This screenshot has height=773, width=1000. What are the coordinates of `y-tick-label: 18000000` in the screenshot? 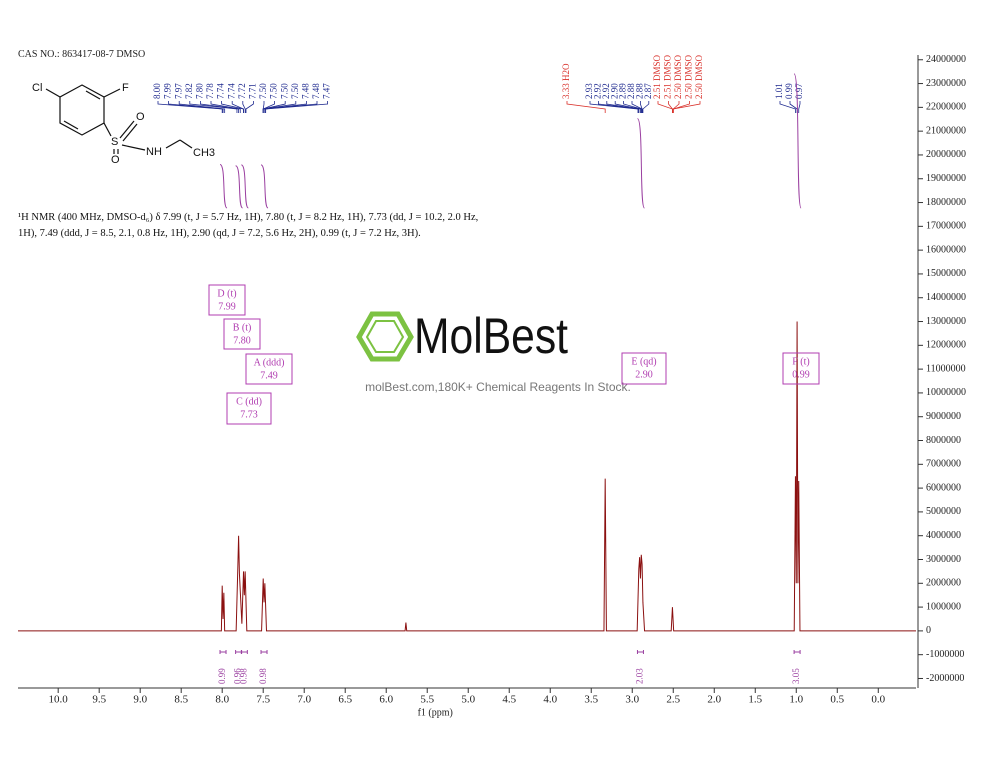 It's located at (946, 202).